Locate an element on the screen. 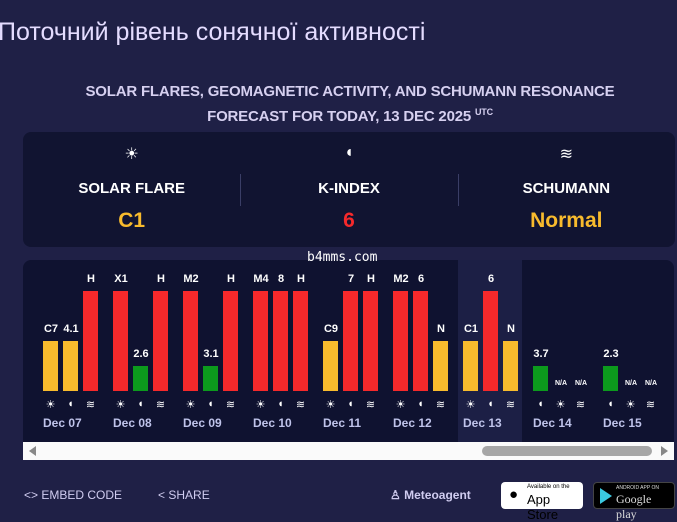 This screenshot has width=677, height=522. summary-label: K-INDEX is located at coordinates (349, 188).